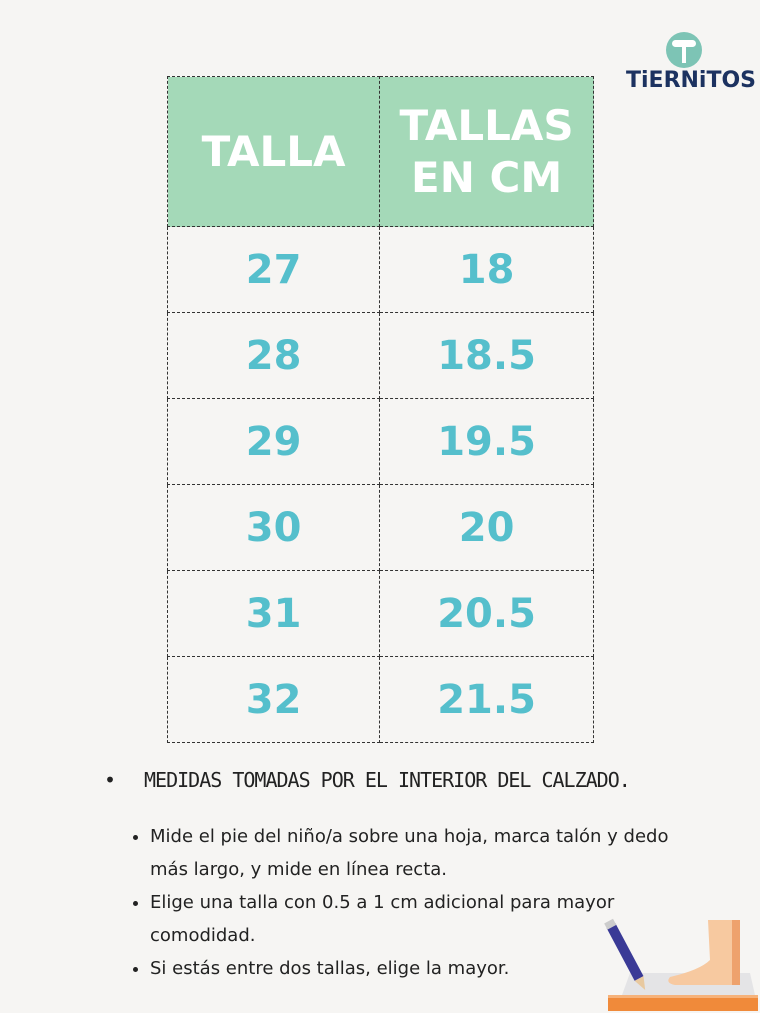 The width and height of the screenshot is (760, 1013). I want to click on table-row: 30 20, so click(380, 527).